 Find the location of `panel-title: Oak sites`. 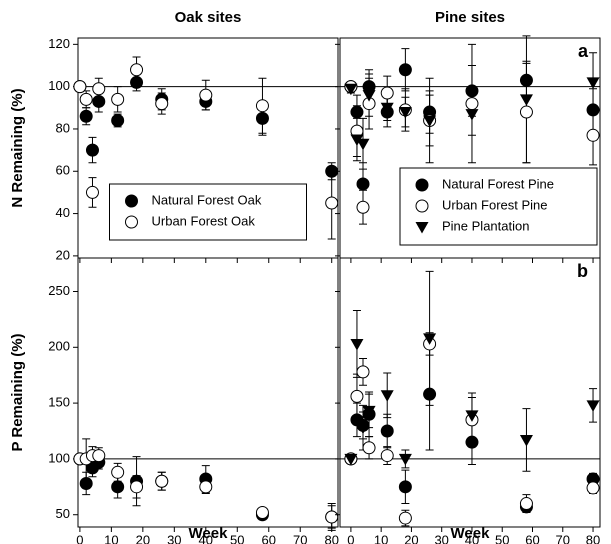

panel-title: Oak sites is located at coordinates (208, 17).